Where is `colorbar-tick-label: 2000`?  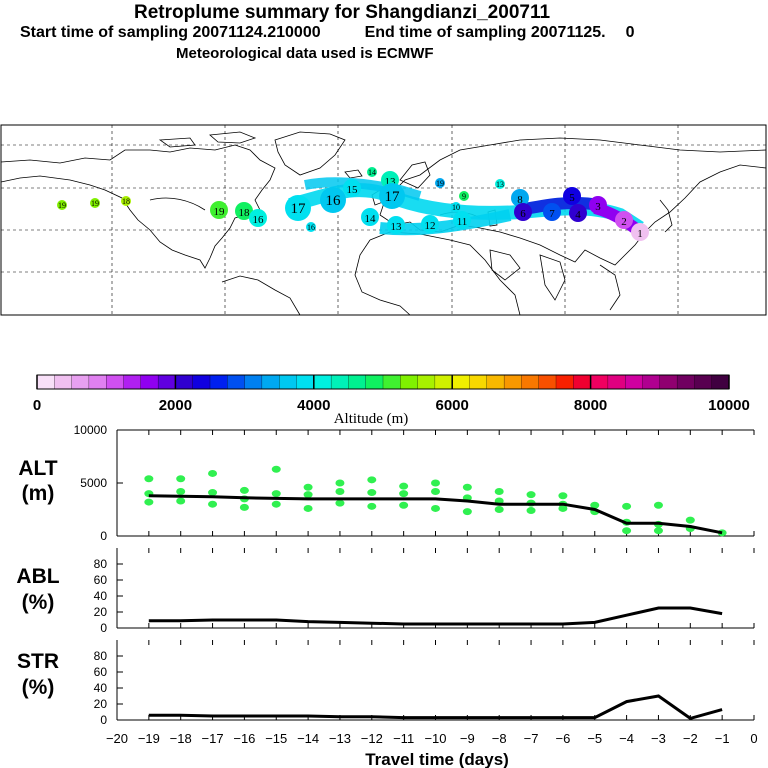 colorbar-tick-label: 2000 is located at coordinates (175, 405).